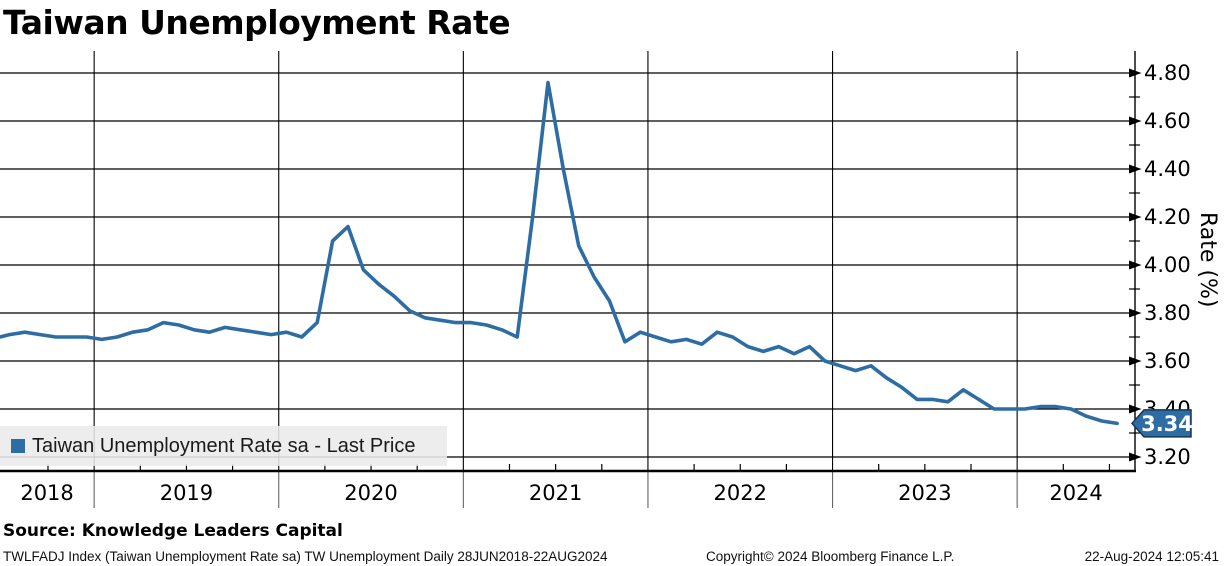 The height and width of the screenshot is (566, 1224). Describe the element at coordinates (1167, 424) in the screenshot. I see `last-price-label: 3.34` at that location.